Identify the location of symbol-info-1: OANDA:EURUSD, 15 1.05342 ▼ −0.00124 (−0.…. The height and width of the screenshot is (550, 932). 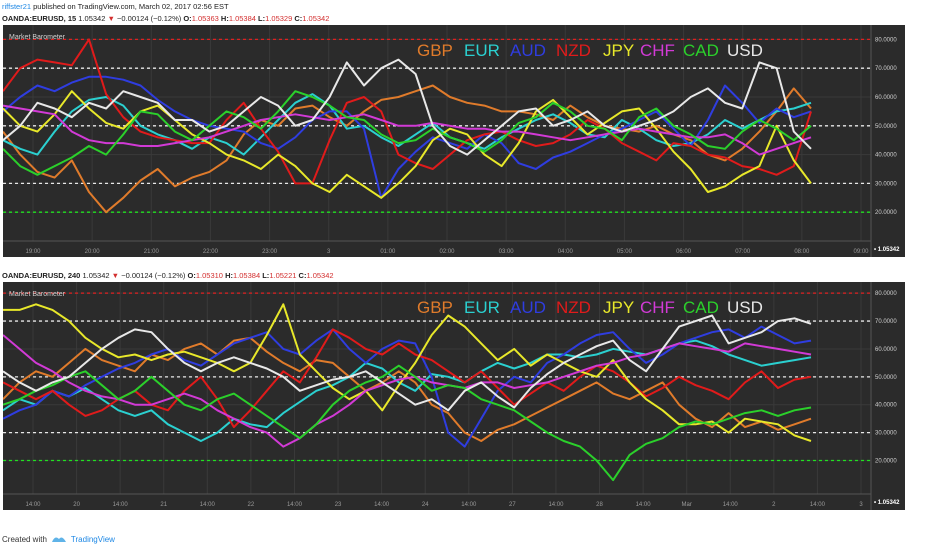
(166, 18).